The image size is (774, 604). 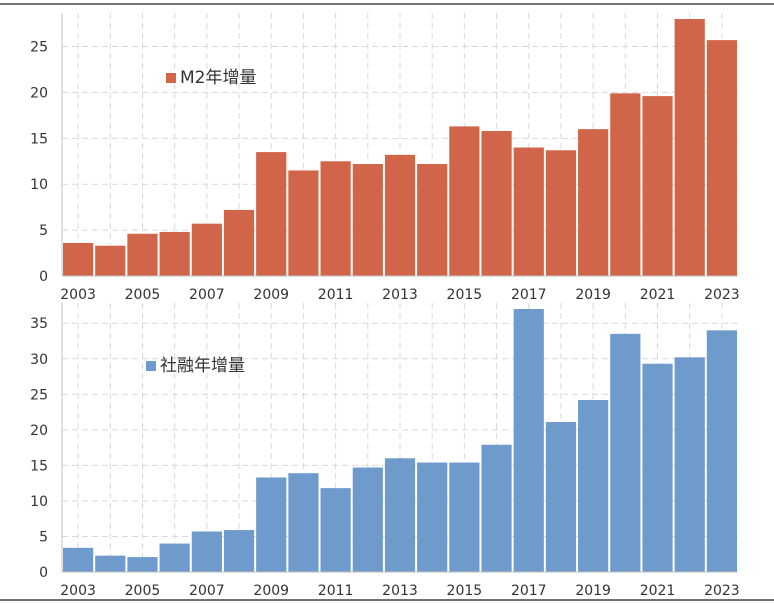 What do you see at coordinates (202, 366) in the screenshot?
I see `legend-label: 社融年增量` at bounding box center [202, 366].